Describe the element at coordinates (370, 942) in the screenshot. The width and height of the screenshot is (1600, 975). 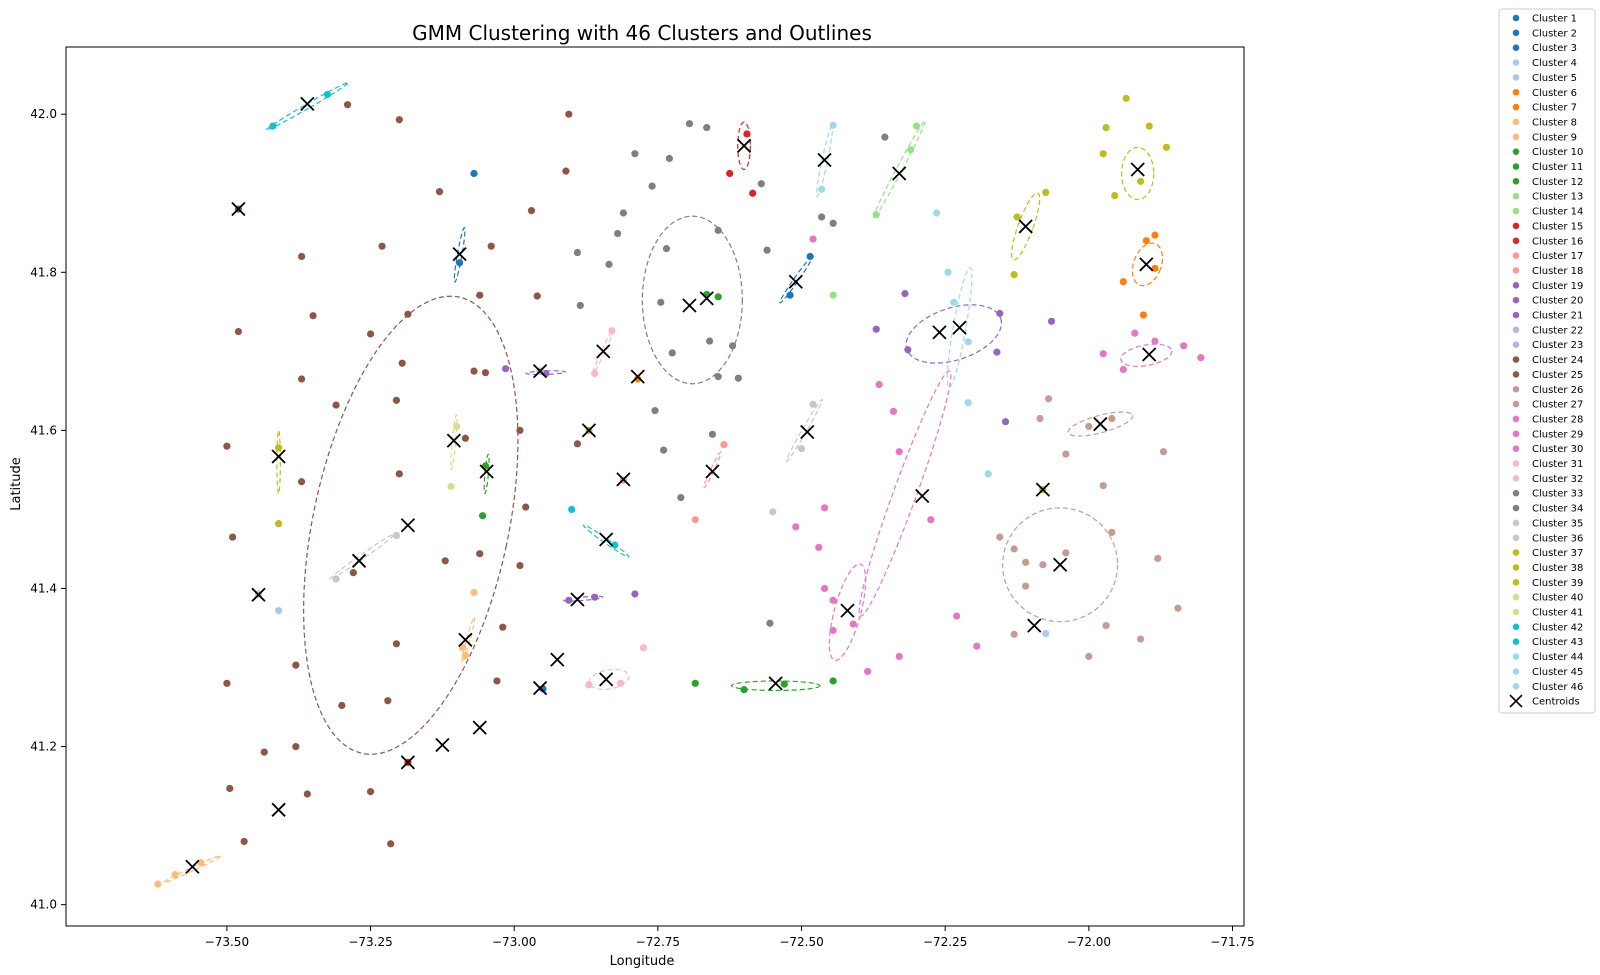
I see `x-tick-label: −73.25` at that location.